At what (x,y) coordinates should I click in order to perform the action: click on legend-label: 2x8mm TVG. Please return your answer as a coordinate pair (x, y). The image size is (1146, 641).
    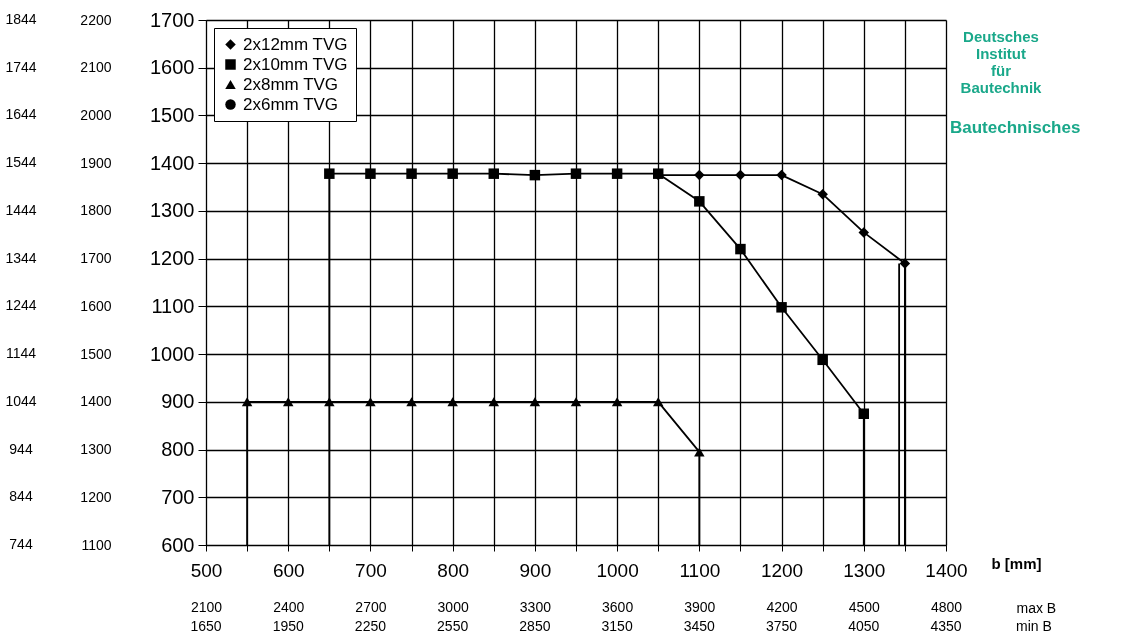
    Looking at the image, I should click on (291, 84).